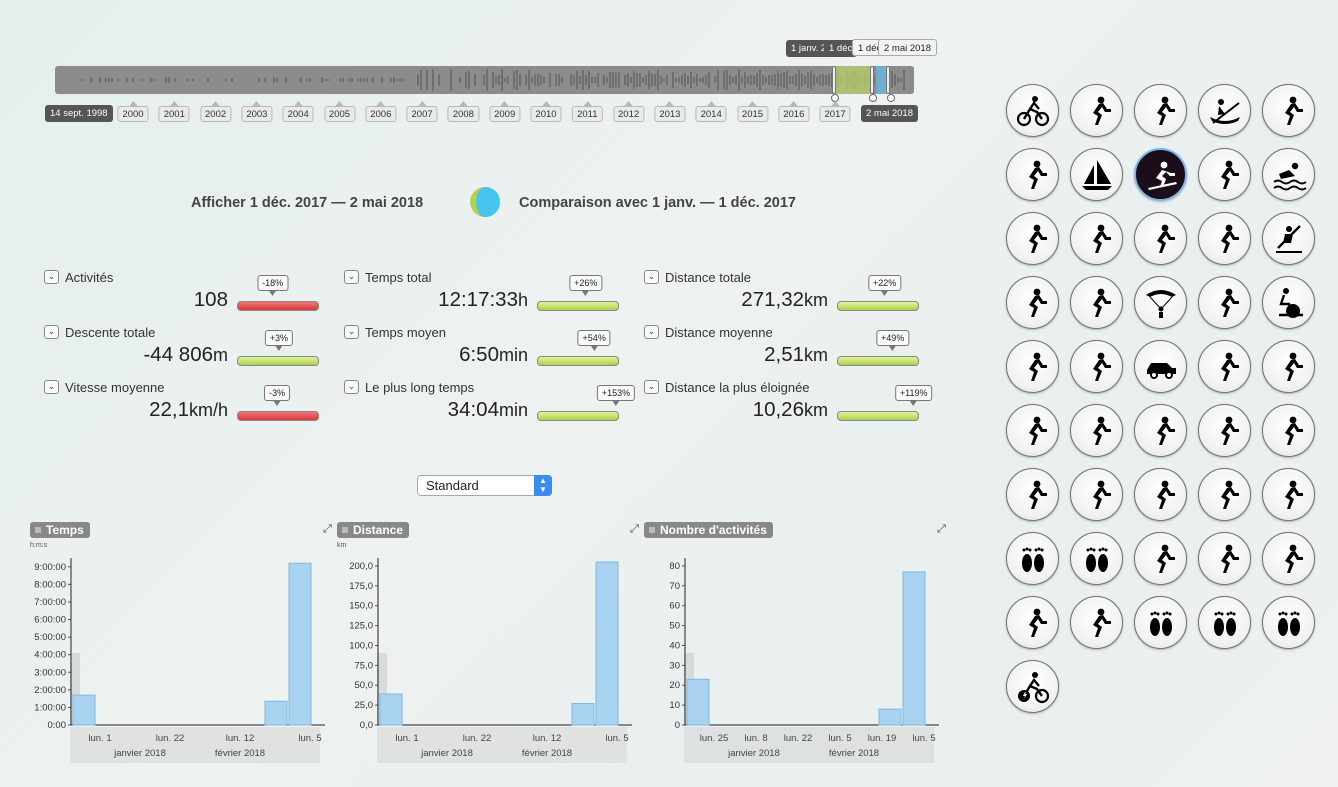  Describe the element at coordinates (484, 80) in the screenshot. I see `timeline-track` at that location.